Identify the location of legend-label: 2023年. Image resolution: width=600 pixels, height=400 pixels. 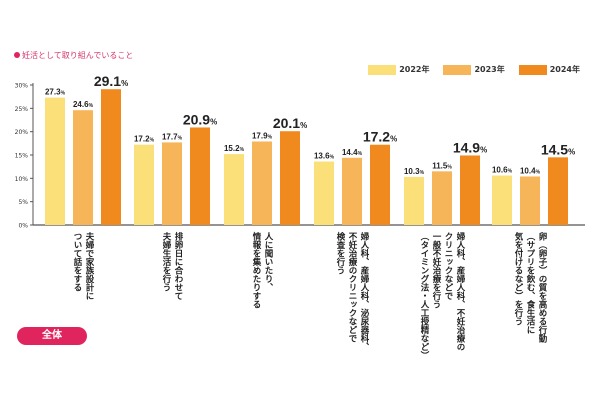
(489, 69).